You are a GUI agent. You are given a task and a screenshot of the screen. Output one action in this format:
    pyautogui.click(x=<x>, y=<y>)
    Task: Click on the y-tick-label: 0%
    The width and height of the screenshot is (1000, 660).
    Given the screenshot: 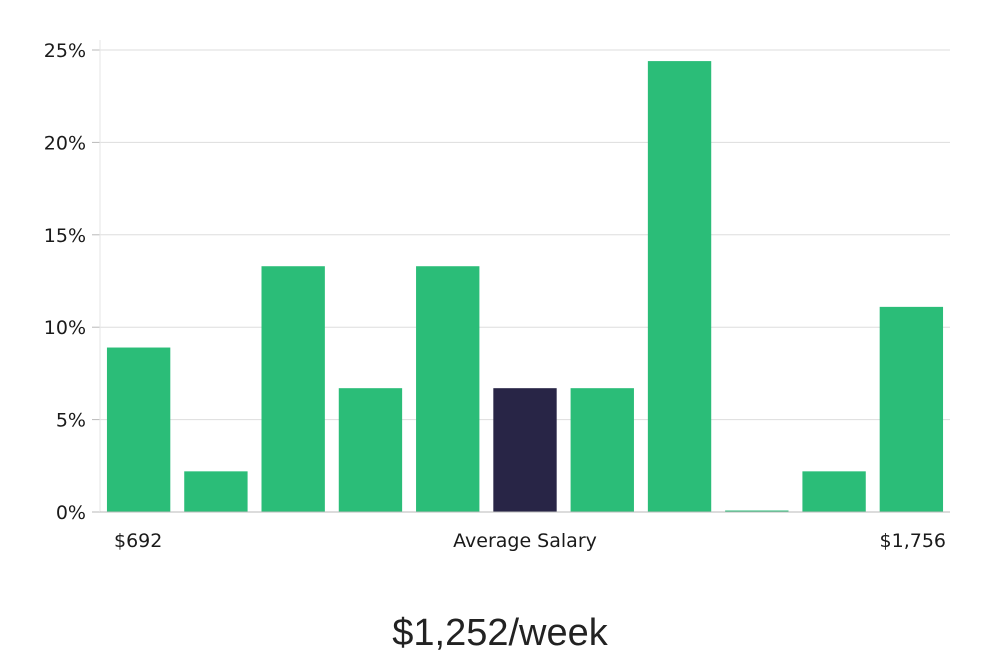 What is the action you would take?
    pyautogui.click(x=71, y=513)
    